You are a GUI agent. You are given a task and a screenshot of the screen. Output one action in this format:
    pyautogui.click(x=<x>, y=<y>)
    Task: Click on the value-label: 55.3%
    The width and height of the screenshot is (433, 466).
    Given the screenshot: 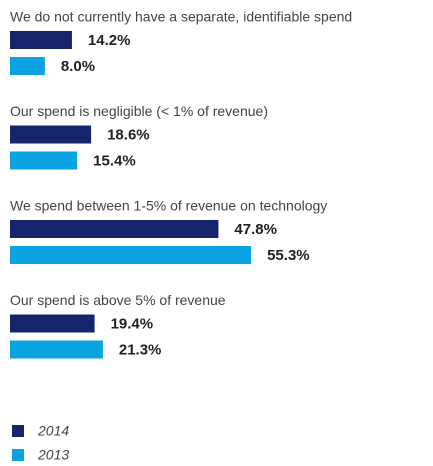 What is the action you would take?
    pyautogui.click(x=288, y=255)
    